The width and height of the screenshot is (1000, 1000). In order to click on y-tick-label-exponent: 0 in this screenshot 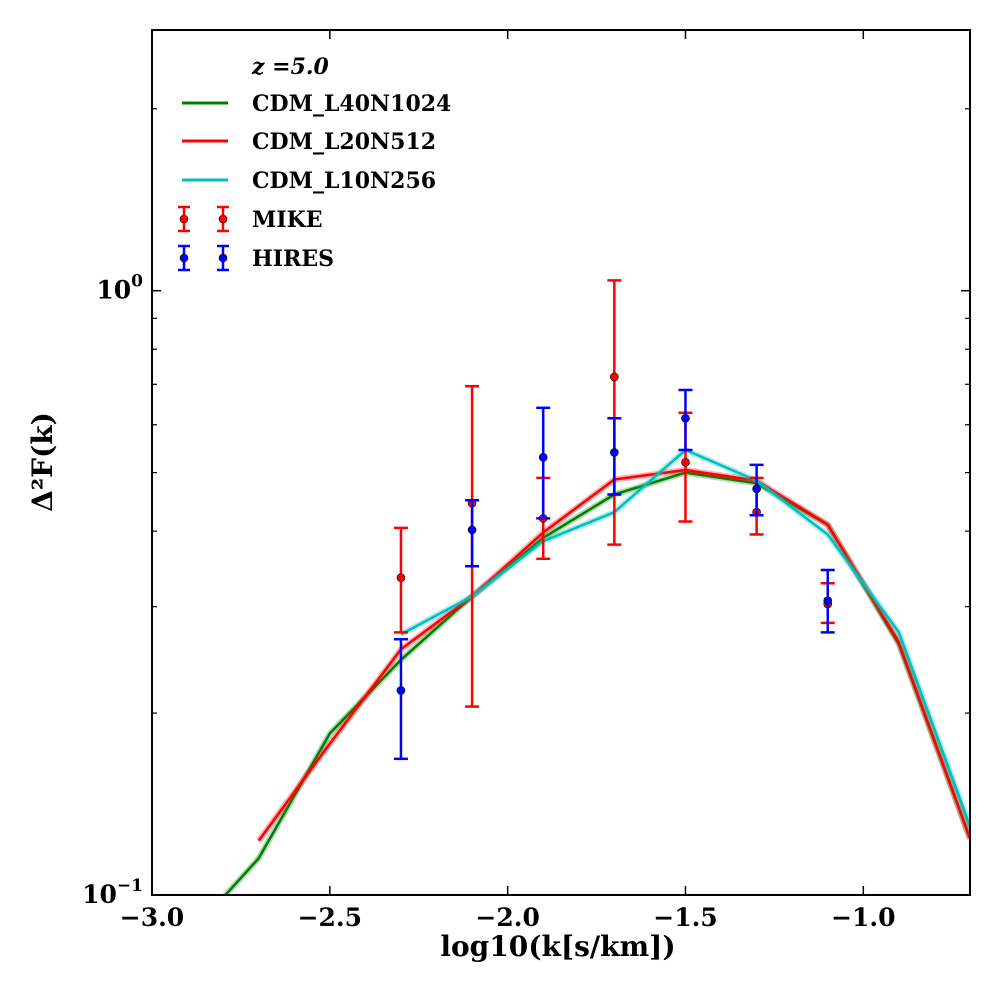, I will do `click(137, 282)`.